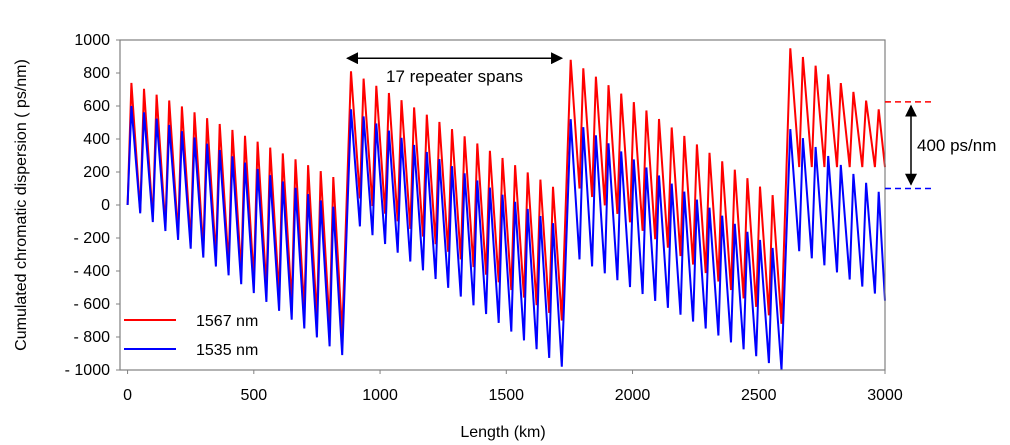 The width and height of the screenshot is (1010, 445). What do you see at coordinates (96, 139) in the screenshot?
I see `y-tick-label: 400` at bounding box center [96, 139].